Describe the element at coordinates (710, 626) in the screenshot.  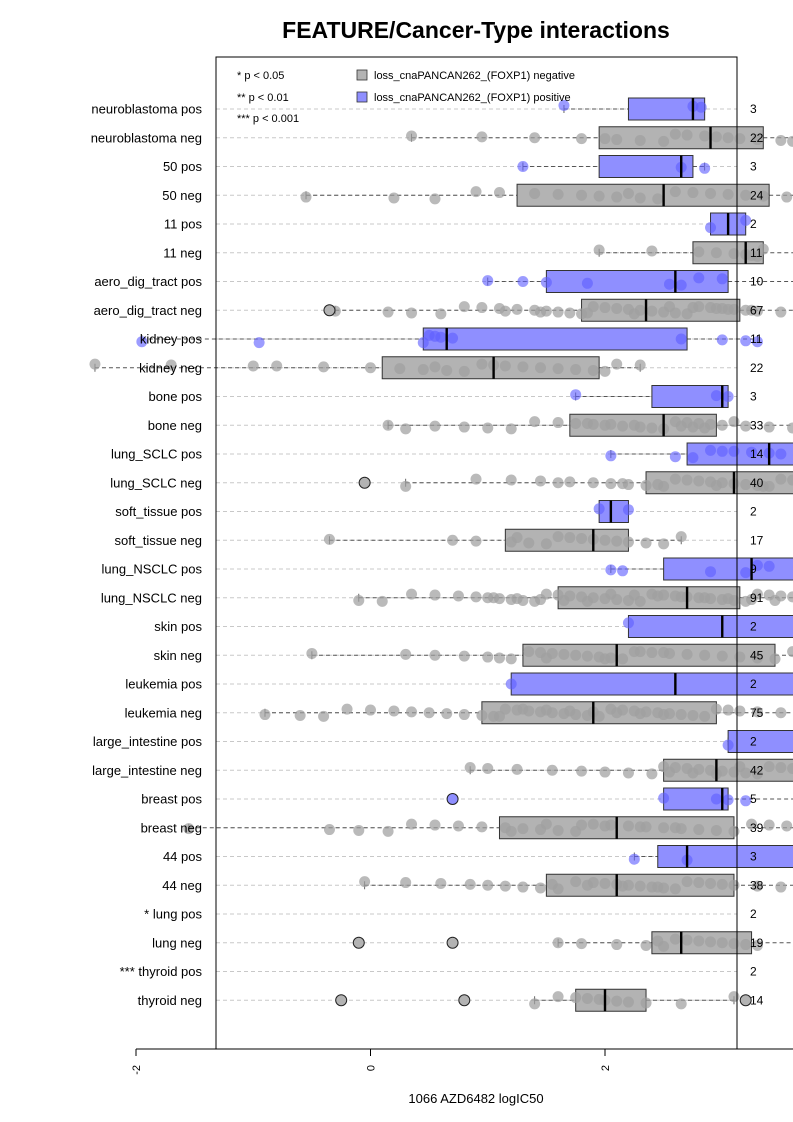
I see `iqr-box` at that location.